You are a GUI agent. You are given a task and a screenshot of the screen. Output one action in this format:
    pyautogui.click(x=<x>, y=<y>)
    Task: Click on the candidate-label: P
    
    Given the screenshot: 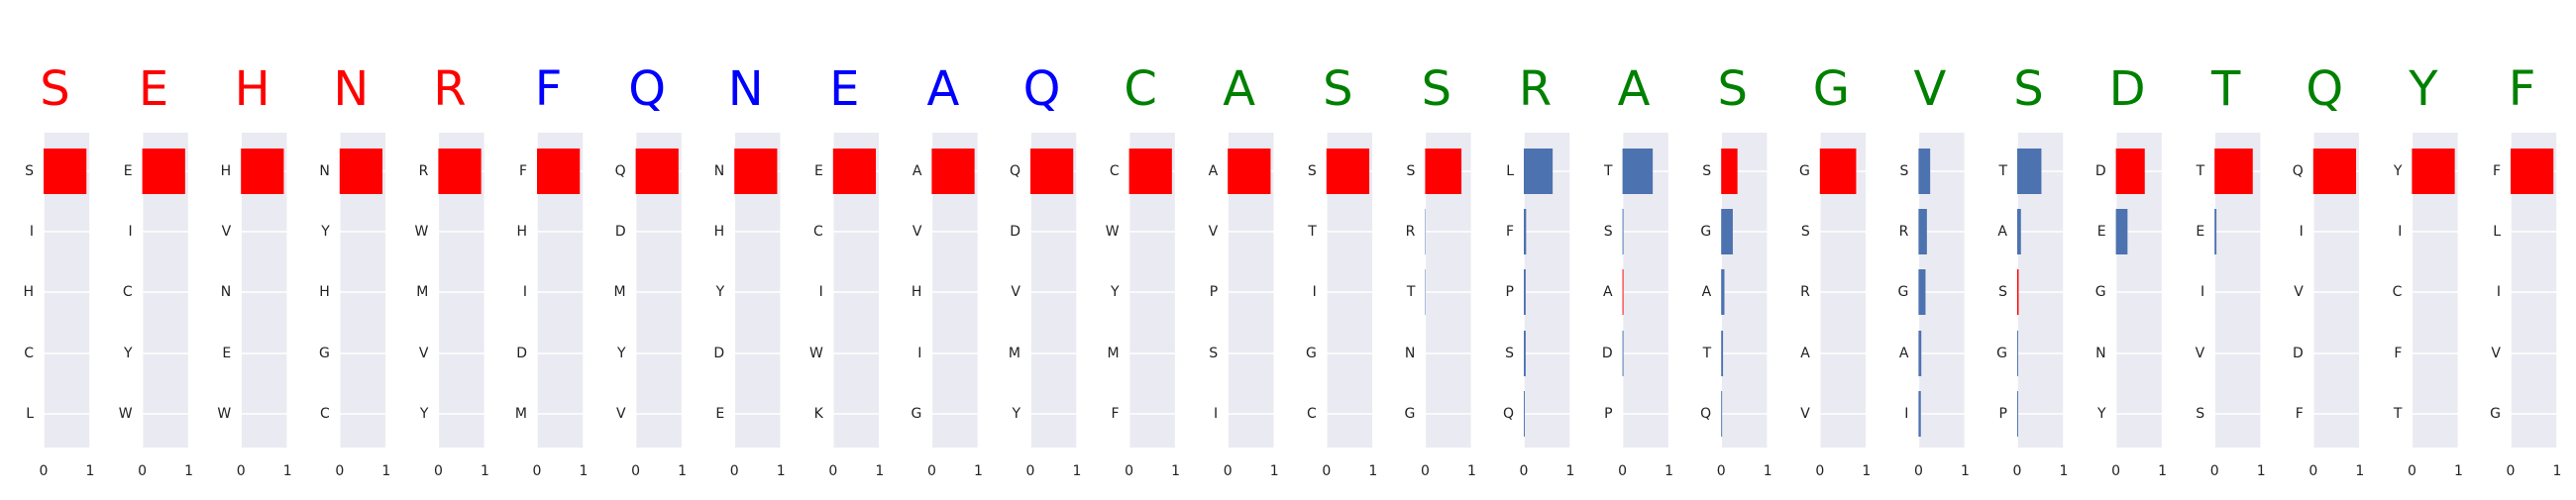 What is the action you would take?
    pyautogui.click(x=1510, y=292)
    